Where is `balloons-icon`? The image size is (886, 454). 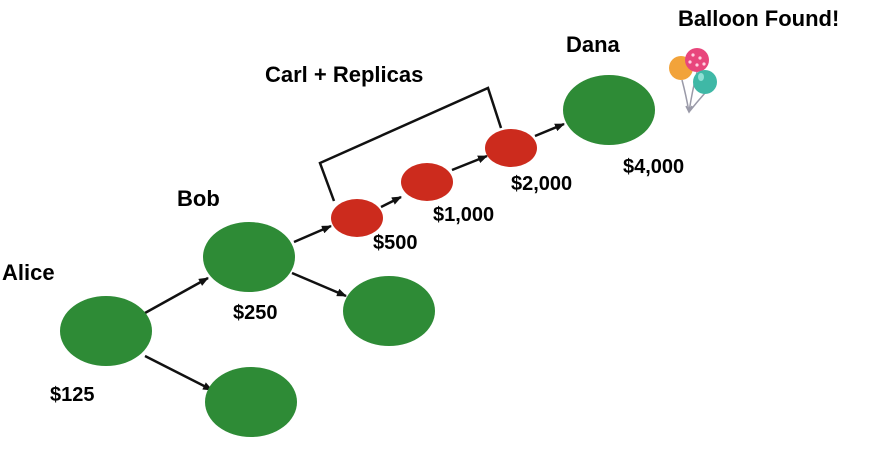
balloons-icon is located at coordinates (693, 81).